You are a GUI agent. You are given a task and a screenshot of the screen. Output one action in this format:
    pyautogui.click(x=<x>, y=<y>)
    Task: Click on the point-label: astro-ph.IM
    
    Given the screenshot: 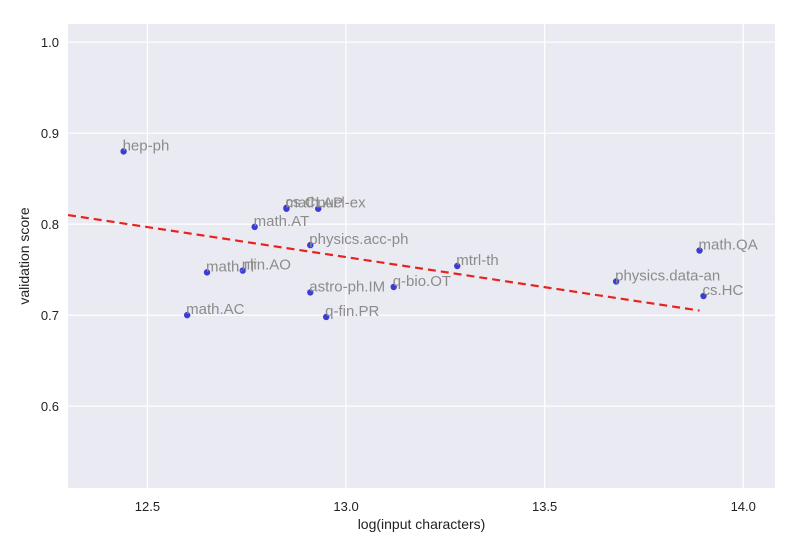 What is the action you would take?
    pyautogui.click(x=347, y=286)
    